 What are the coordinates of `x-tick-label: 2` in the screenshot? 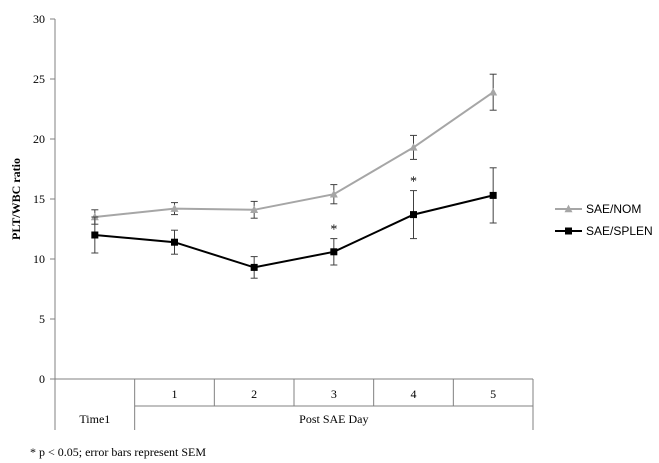 It's located at (254, 394).